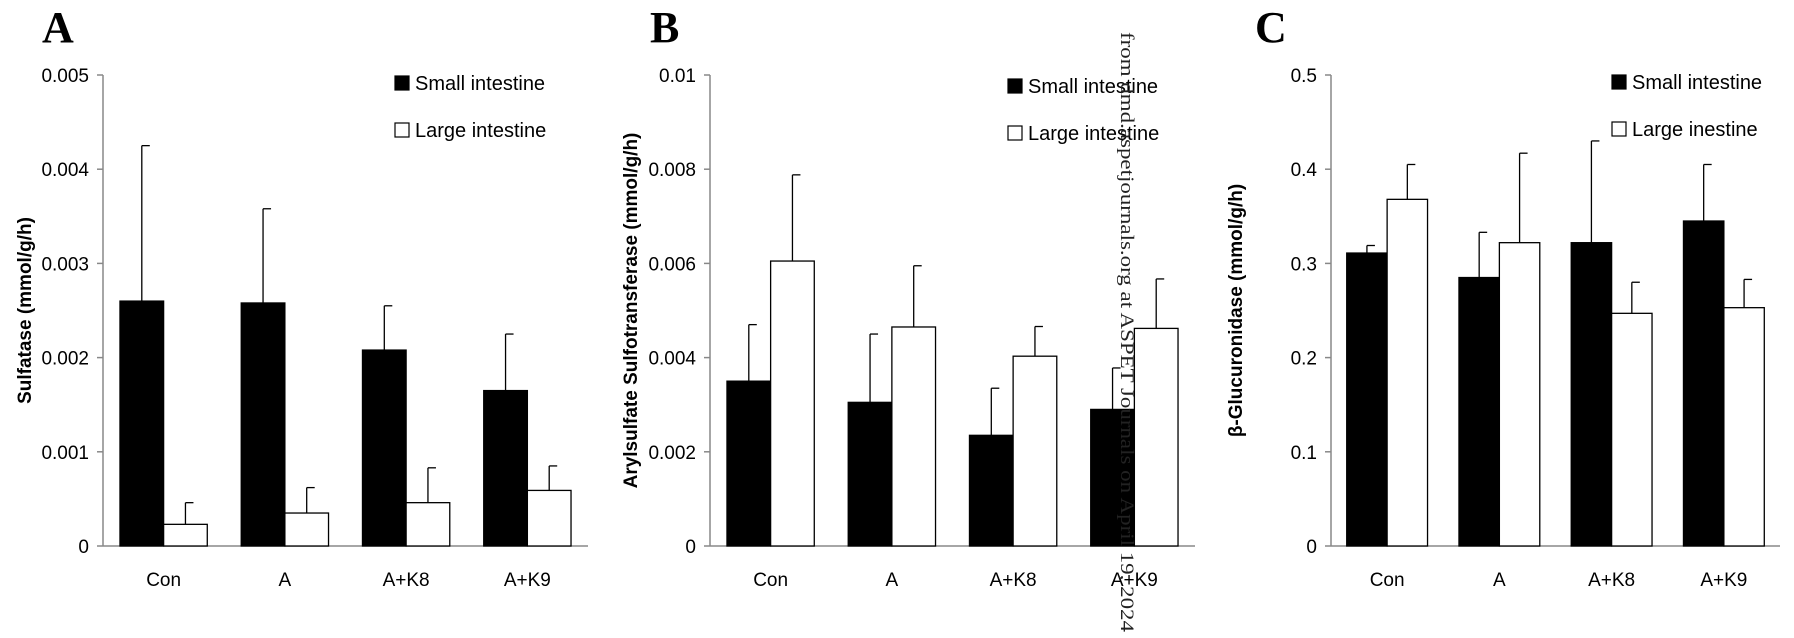  Describe the element at coordinates (65, 453) in the screenshot. I see `y-tick-label: 0.001` at that location.